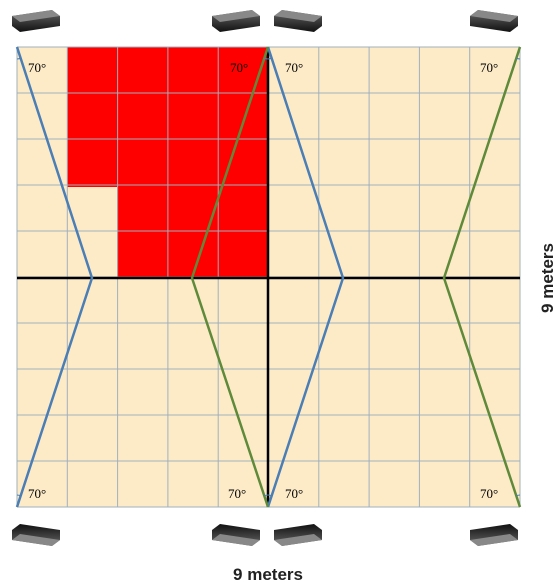  What do you see at coordinates (547, 278) in the screenshot?
I see `height-label: 9 meters` at bounding box center [547, 278].